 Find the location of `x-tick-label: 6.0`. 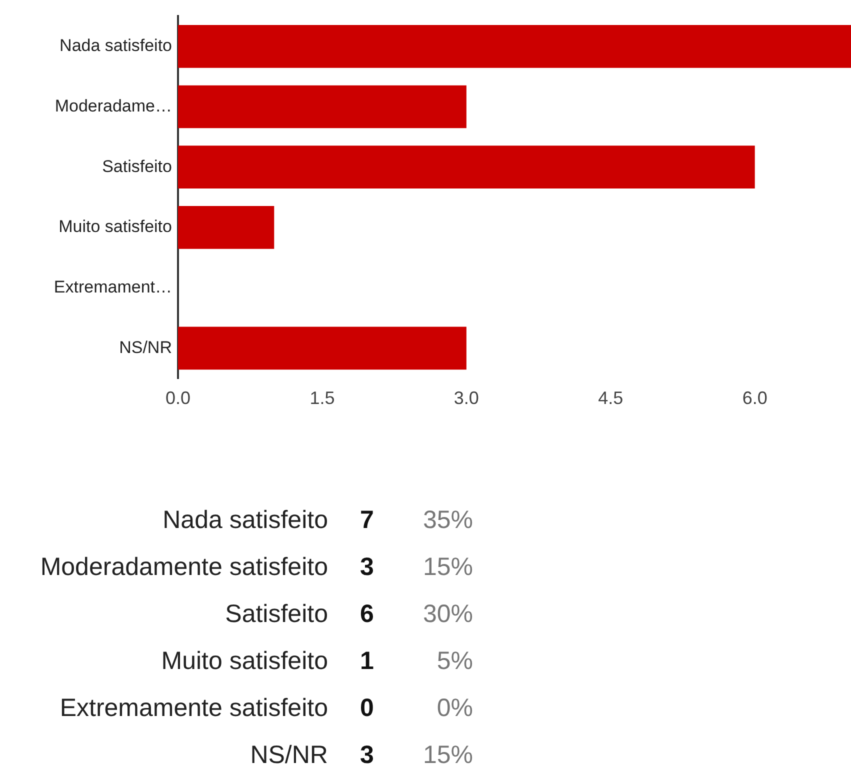

x-tick-label: 6.0 is located at coordinates (755, 398).